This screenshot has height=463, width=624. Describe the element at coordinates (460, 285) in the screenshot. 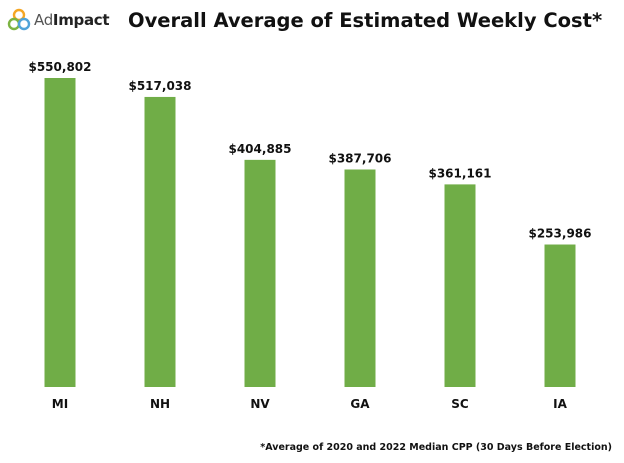

I see `bar-sc` at that location.